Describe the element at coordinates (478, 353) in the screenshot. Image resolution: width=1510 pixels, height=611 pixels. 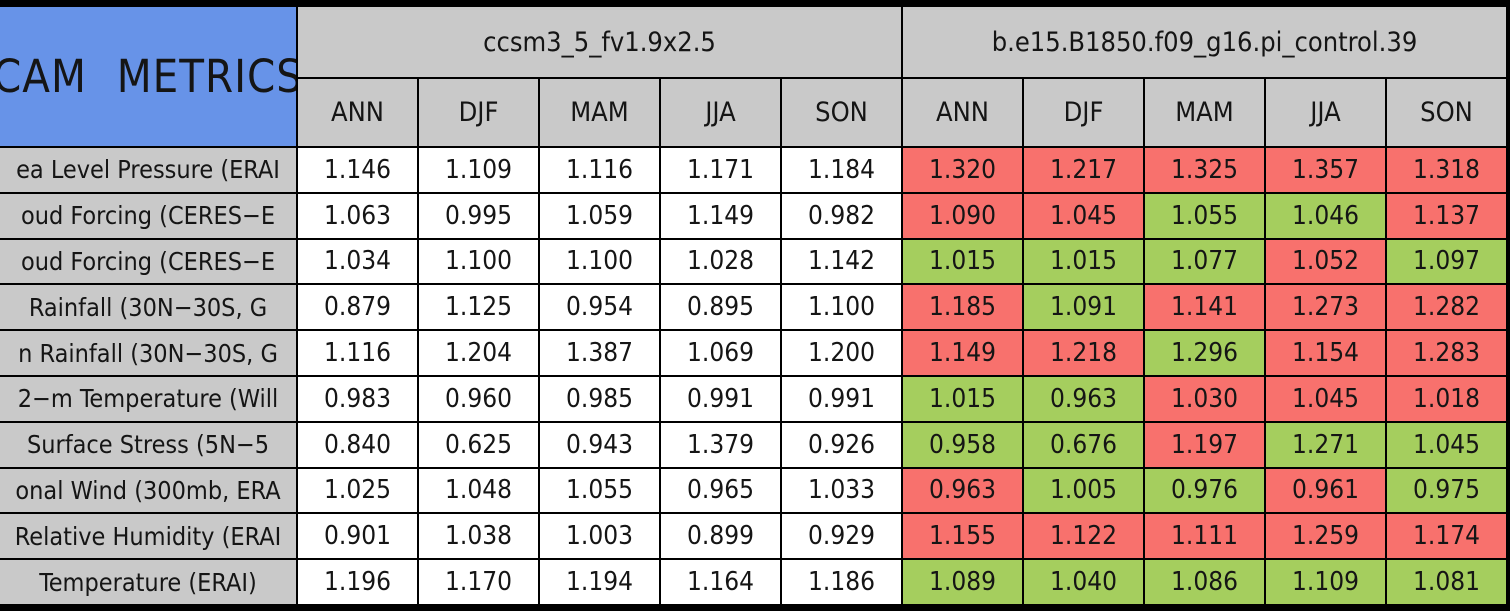
I see `value-cell: 1.204` at that location.